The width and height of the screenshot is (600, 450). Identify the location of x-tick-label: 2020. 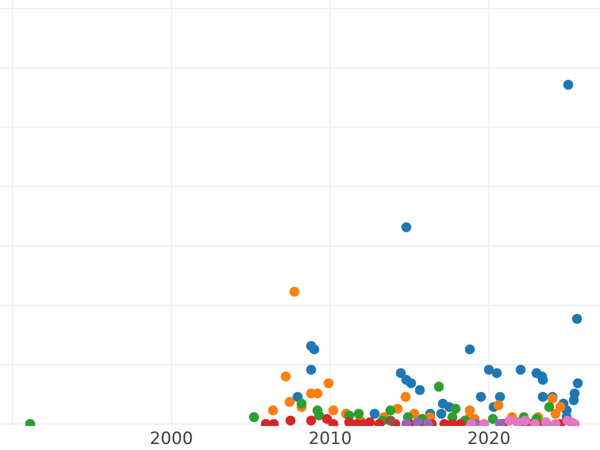
(489, 439).